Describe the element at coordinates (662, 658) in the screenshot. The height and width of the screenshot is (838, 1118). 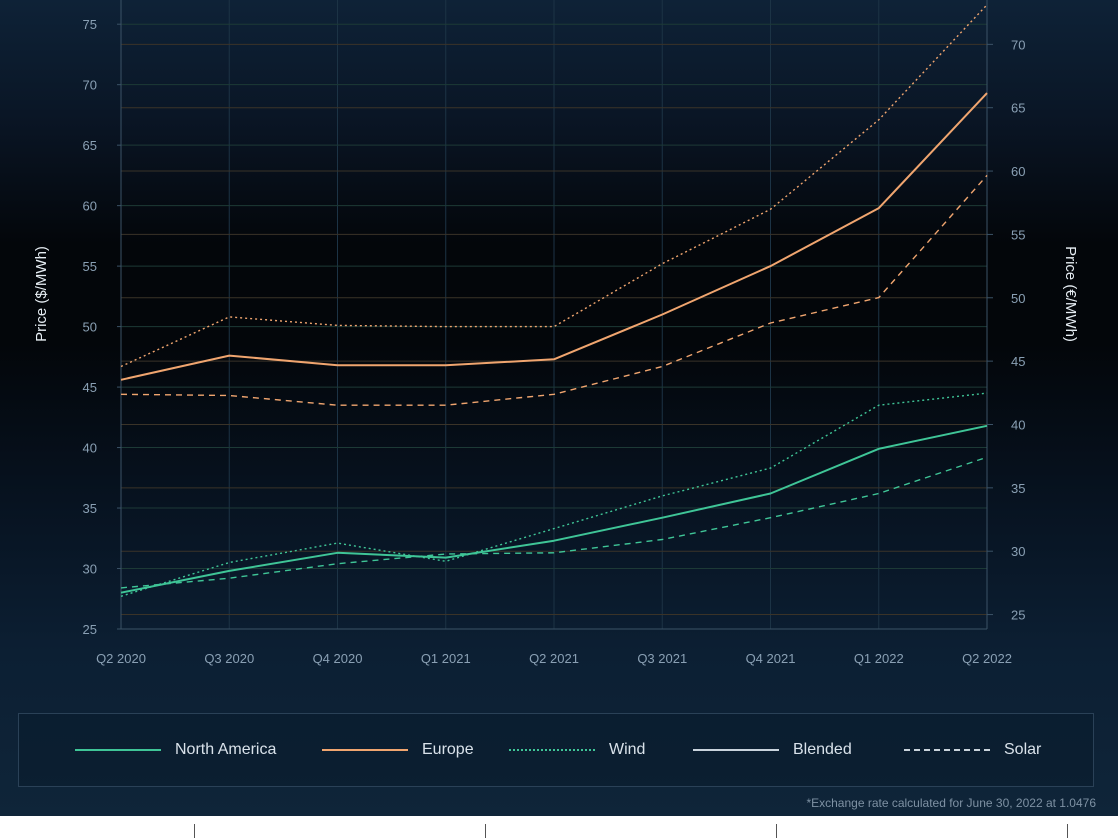
I see `x-tick-label: Q3 2021` at that location.